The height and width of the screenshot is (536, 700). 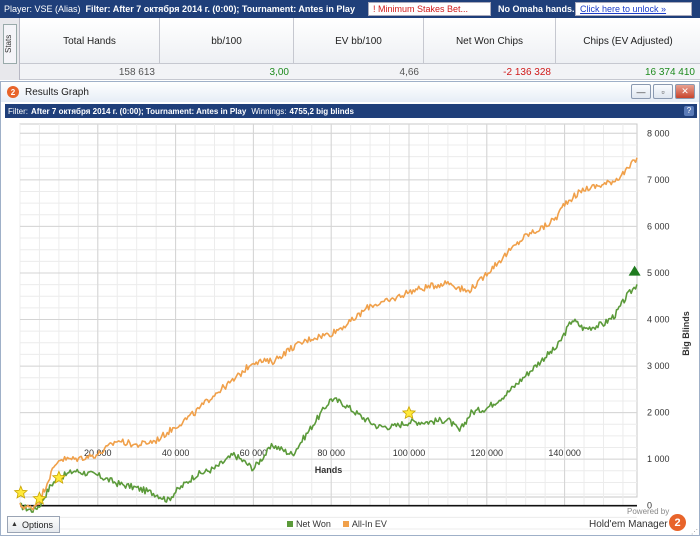 What do you see at coordinates (658, 366) in the screenshot?
I see `y-tick-label: 3 000` at bounding box center [658, 366].